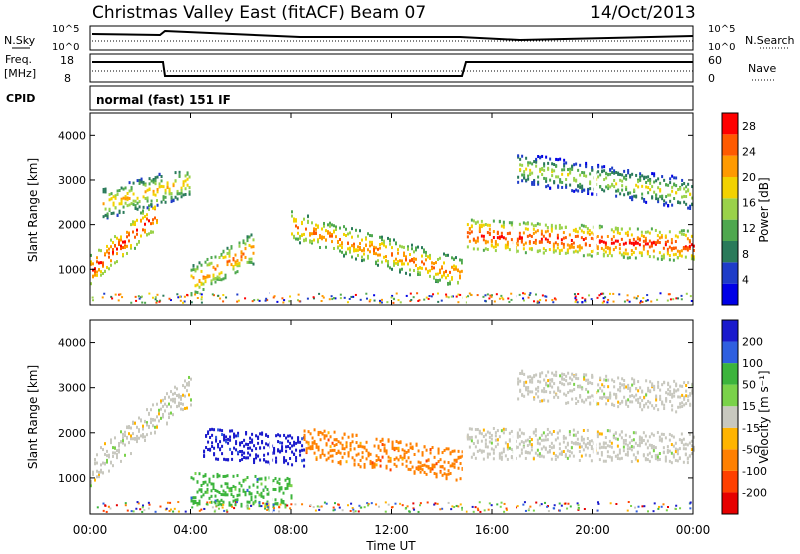 This screenshot has width=800, height=554. I want to click on time-axis-label: Time UT, so click(390, 546).